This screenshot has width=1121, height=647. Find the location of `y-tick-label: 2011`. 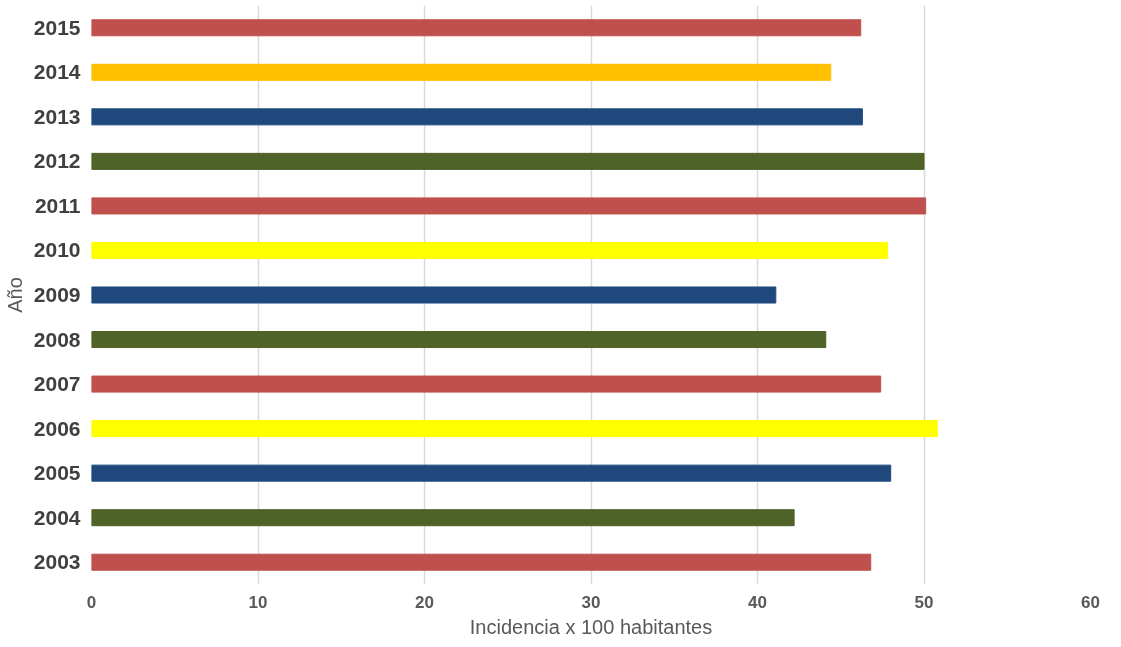

y-tick-label: 2011 is located at coordinates (57, 205).